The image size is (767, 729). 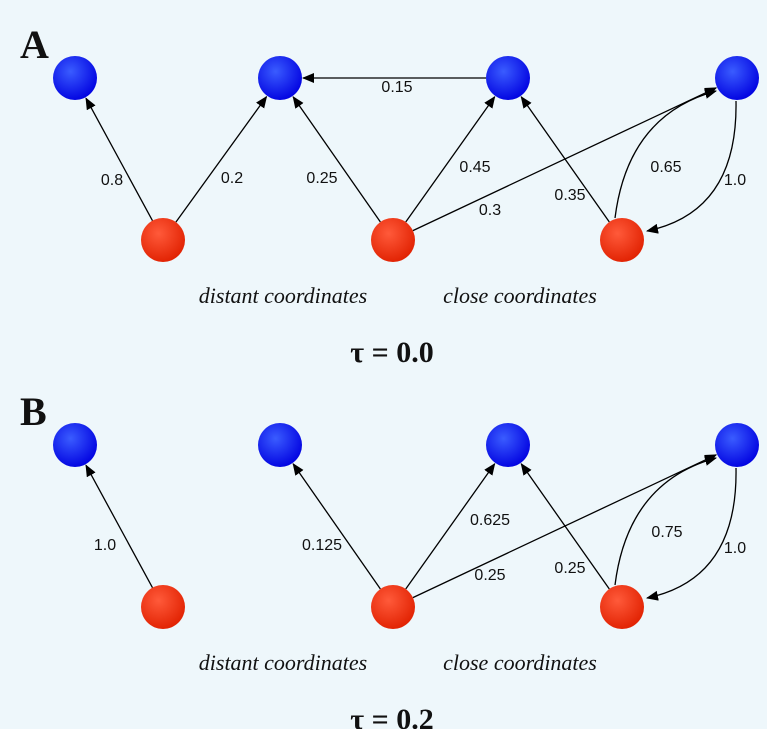 I want to click on panel-label: A, so click(x=34, y=44).